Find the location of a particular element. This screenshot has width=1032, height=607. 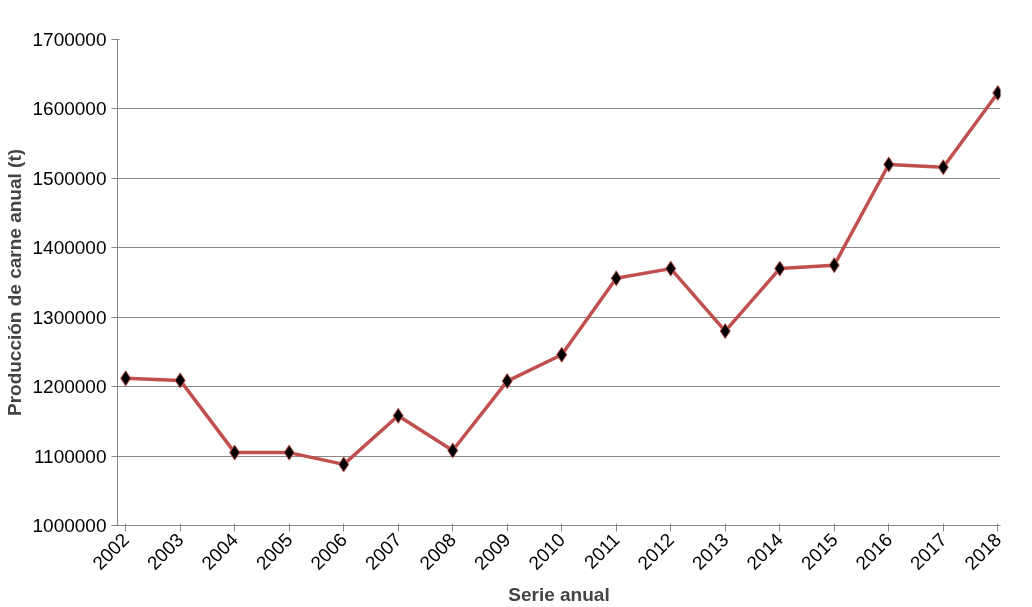

y-tick-label: 1500000 is located at coordinates (69, 178).